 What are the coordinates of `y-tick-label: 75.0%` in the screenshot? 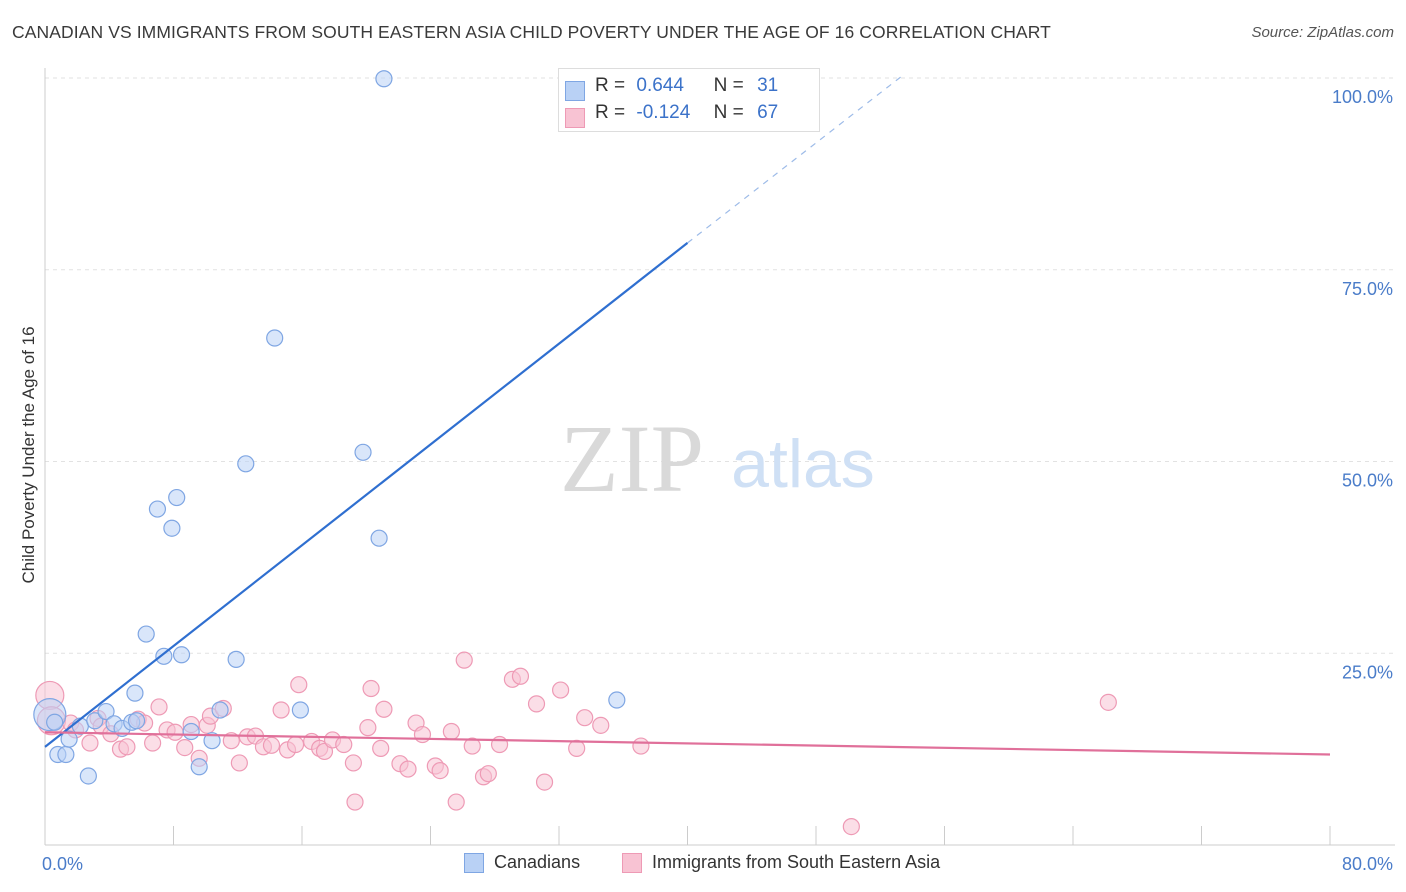 It's located at (1367, 289).